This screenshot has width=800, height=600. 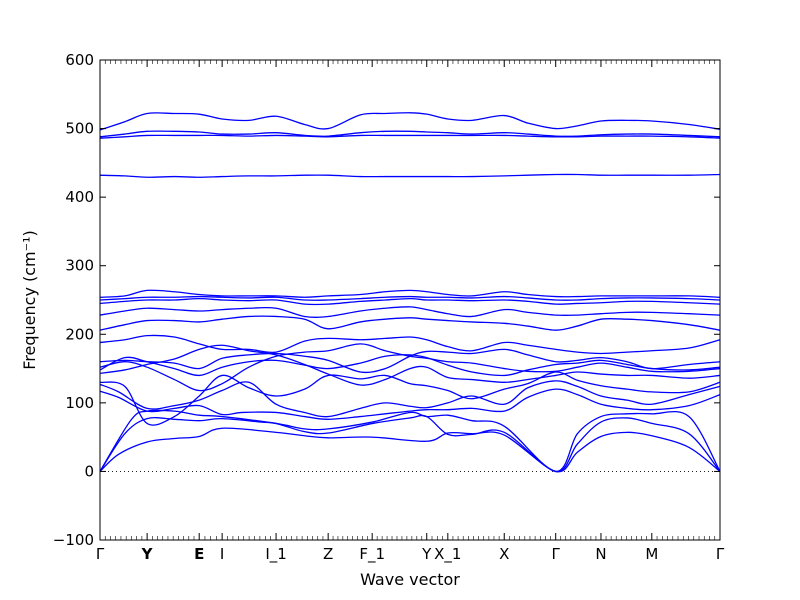 What do you see at coordinates (199, 554) in the screenshot?
I see `x-tick-label: E` at bounding box center [199, 554].